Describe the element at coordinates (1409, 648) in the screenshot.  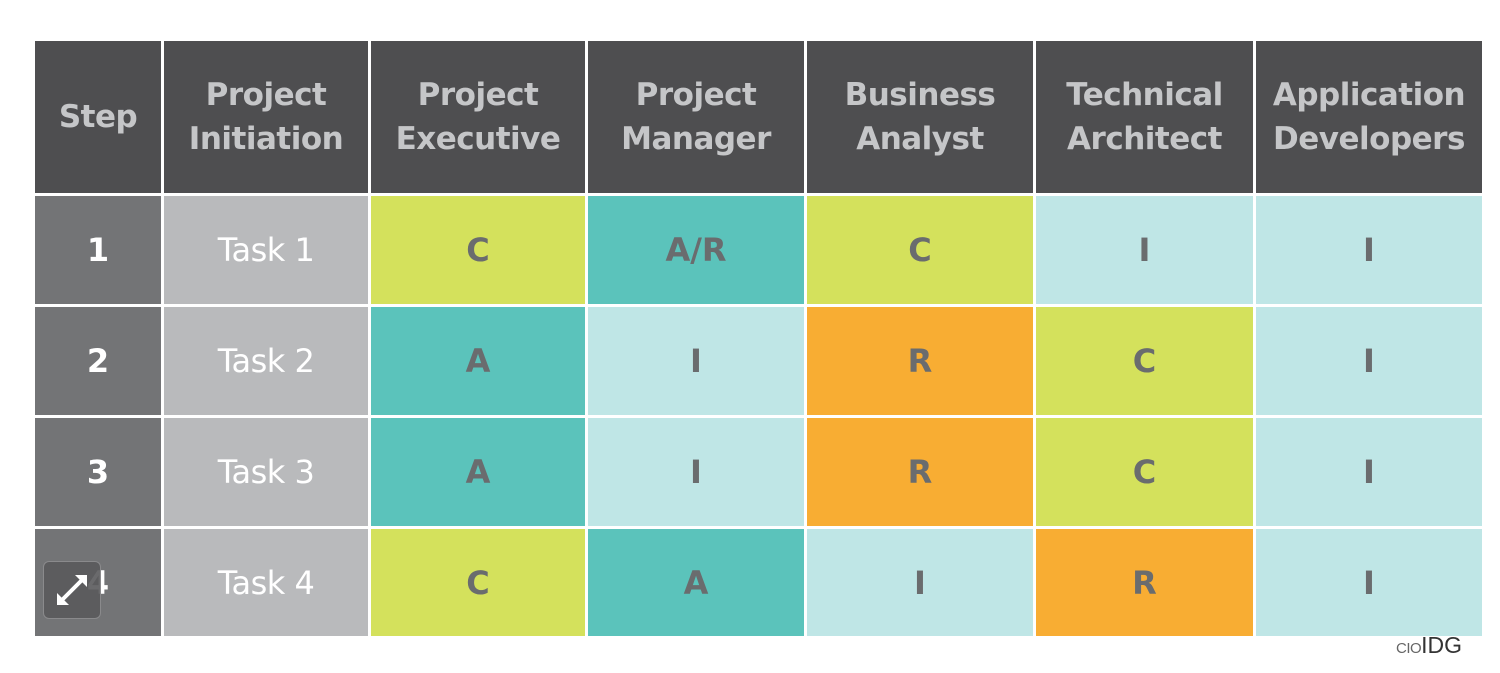
I see `watermark-prefix: CIO` at that location.